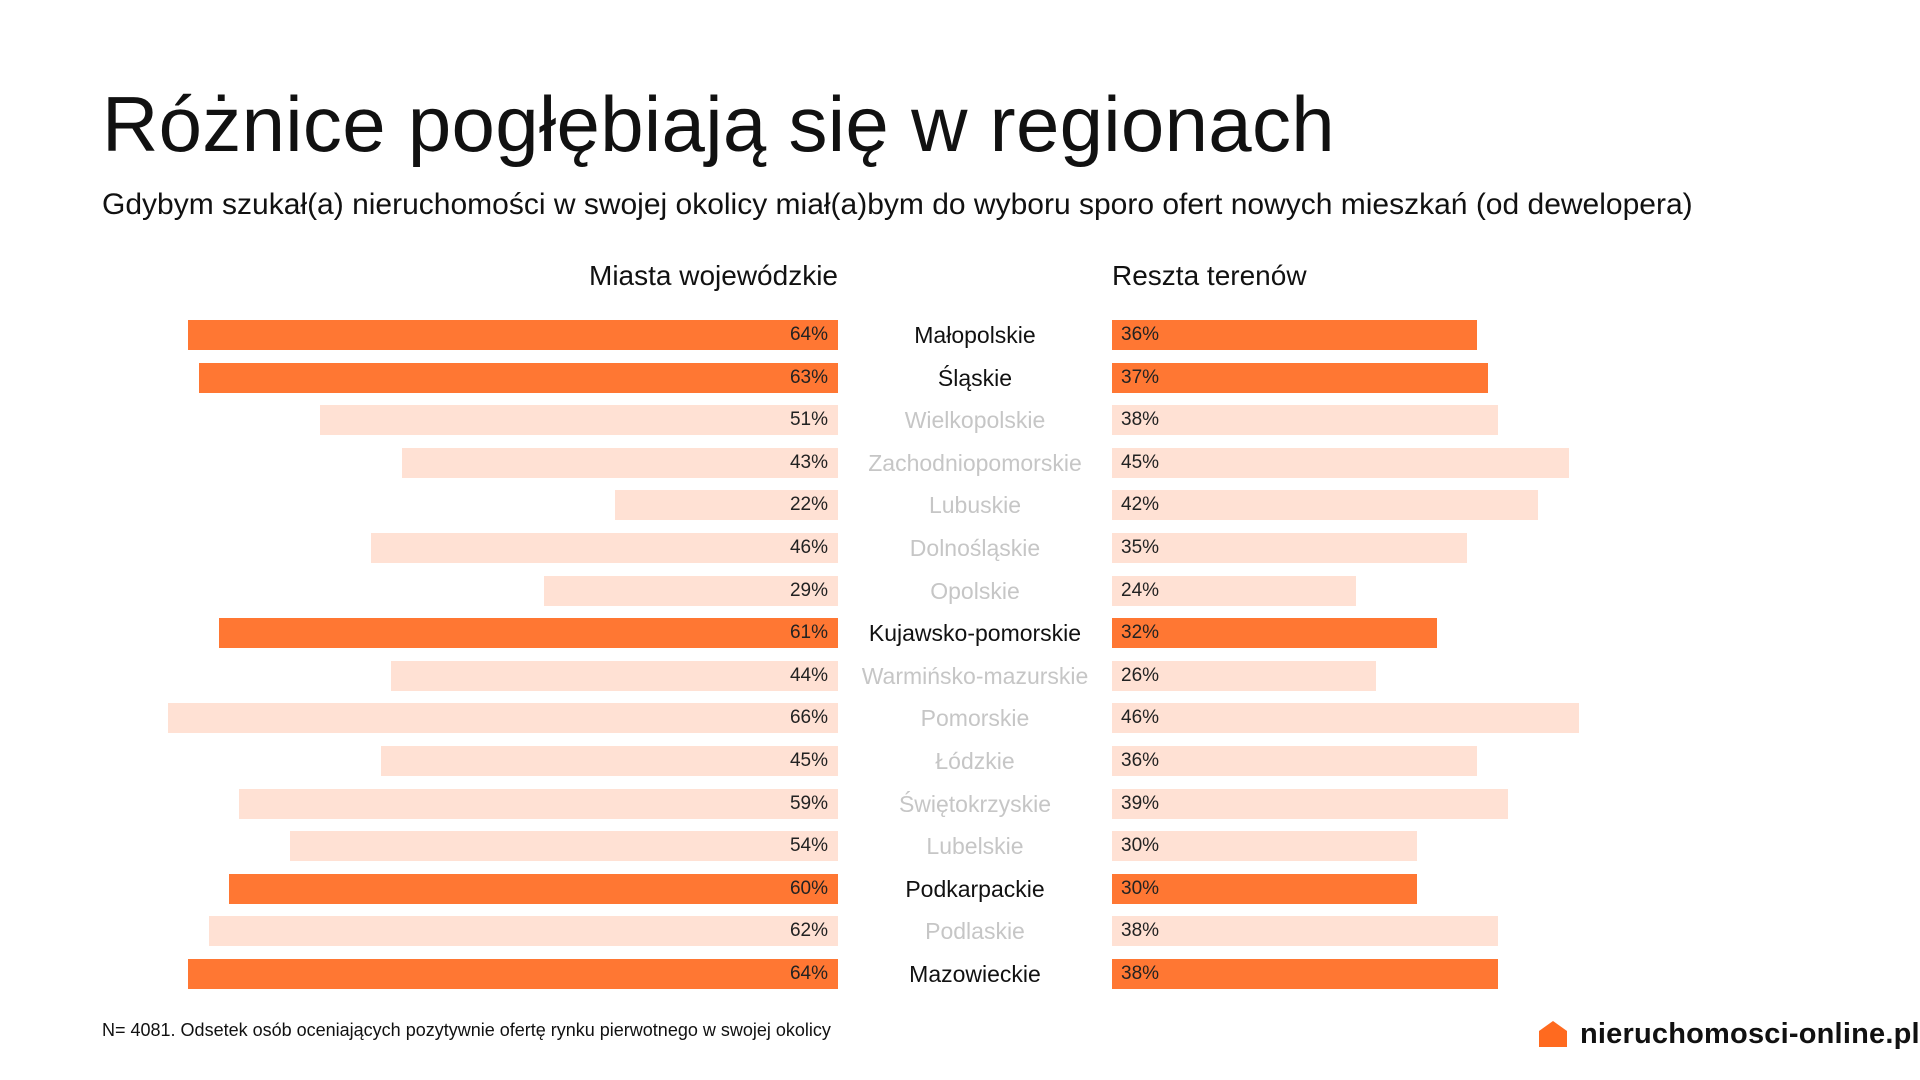 The height and width of the screenshot is (1080, 1920). Describe the element at coordinates (975, 846) in the screenshot. I see `region-label: Lubelskie` at that location.